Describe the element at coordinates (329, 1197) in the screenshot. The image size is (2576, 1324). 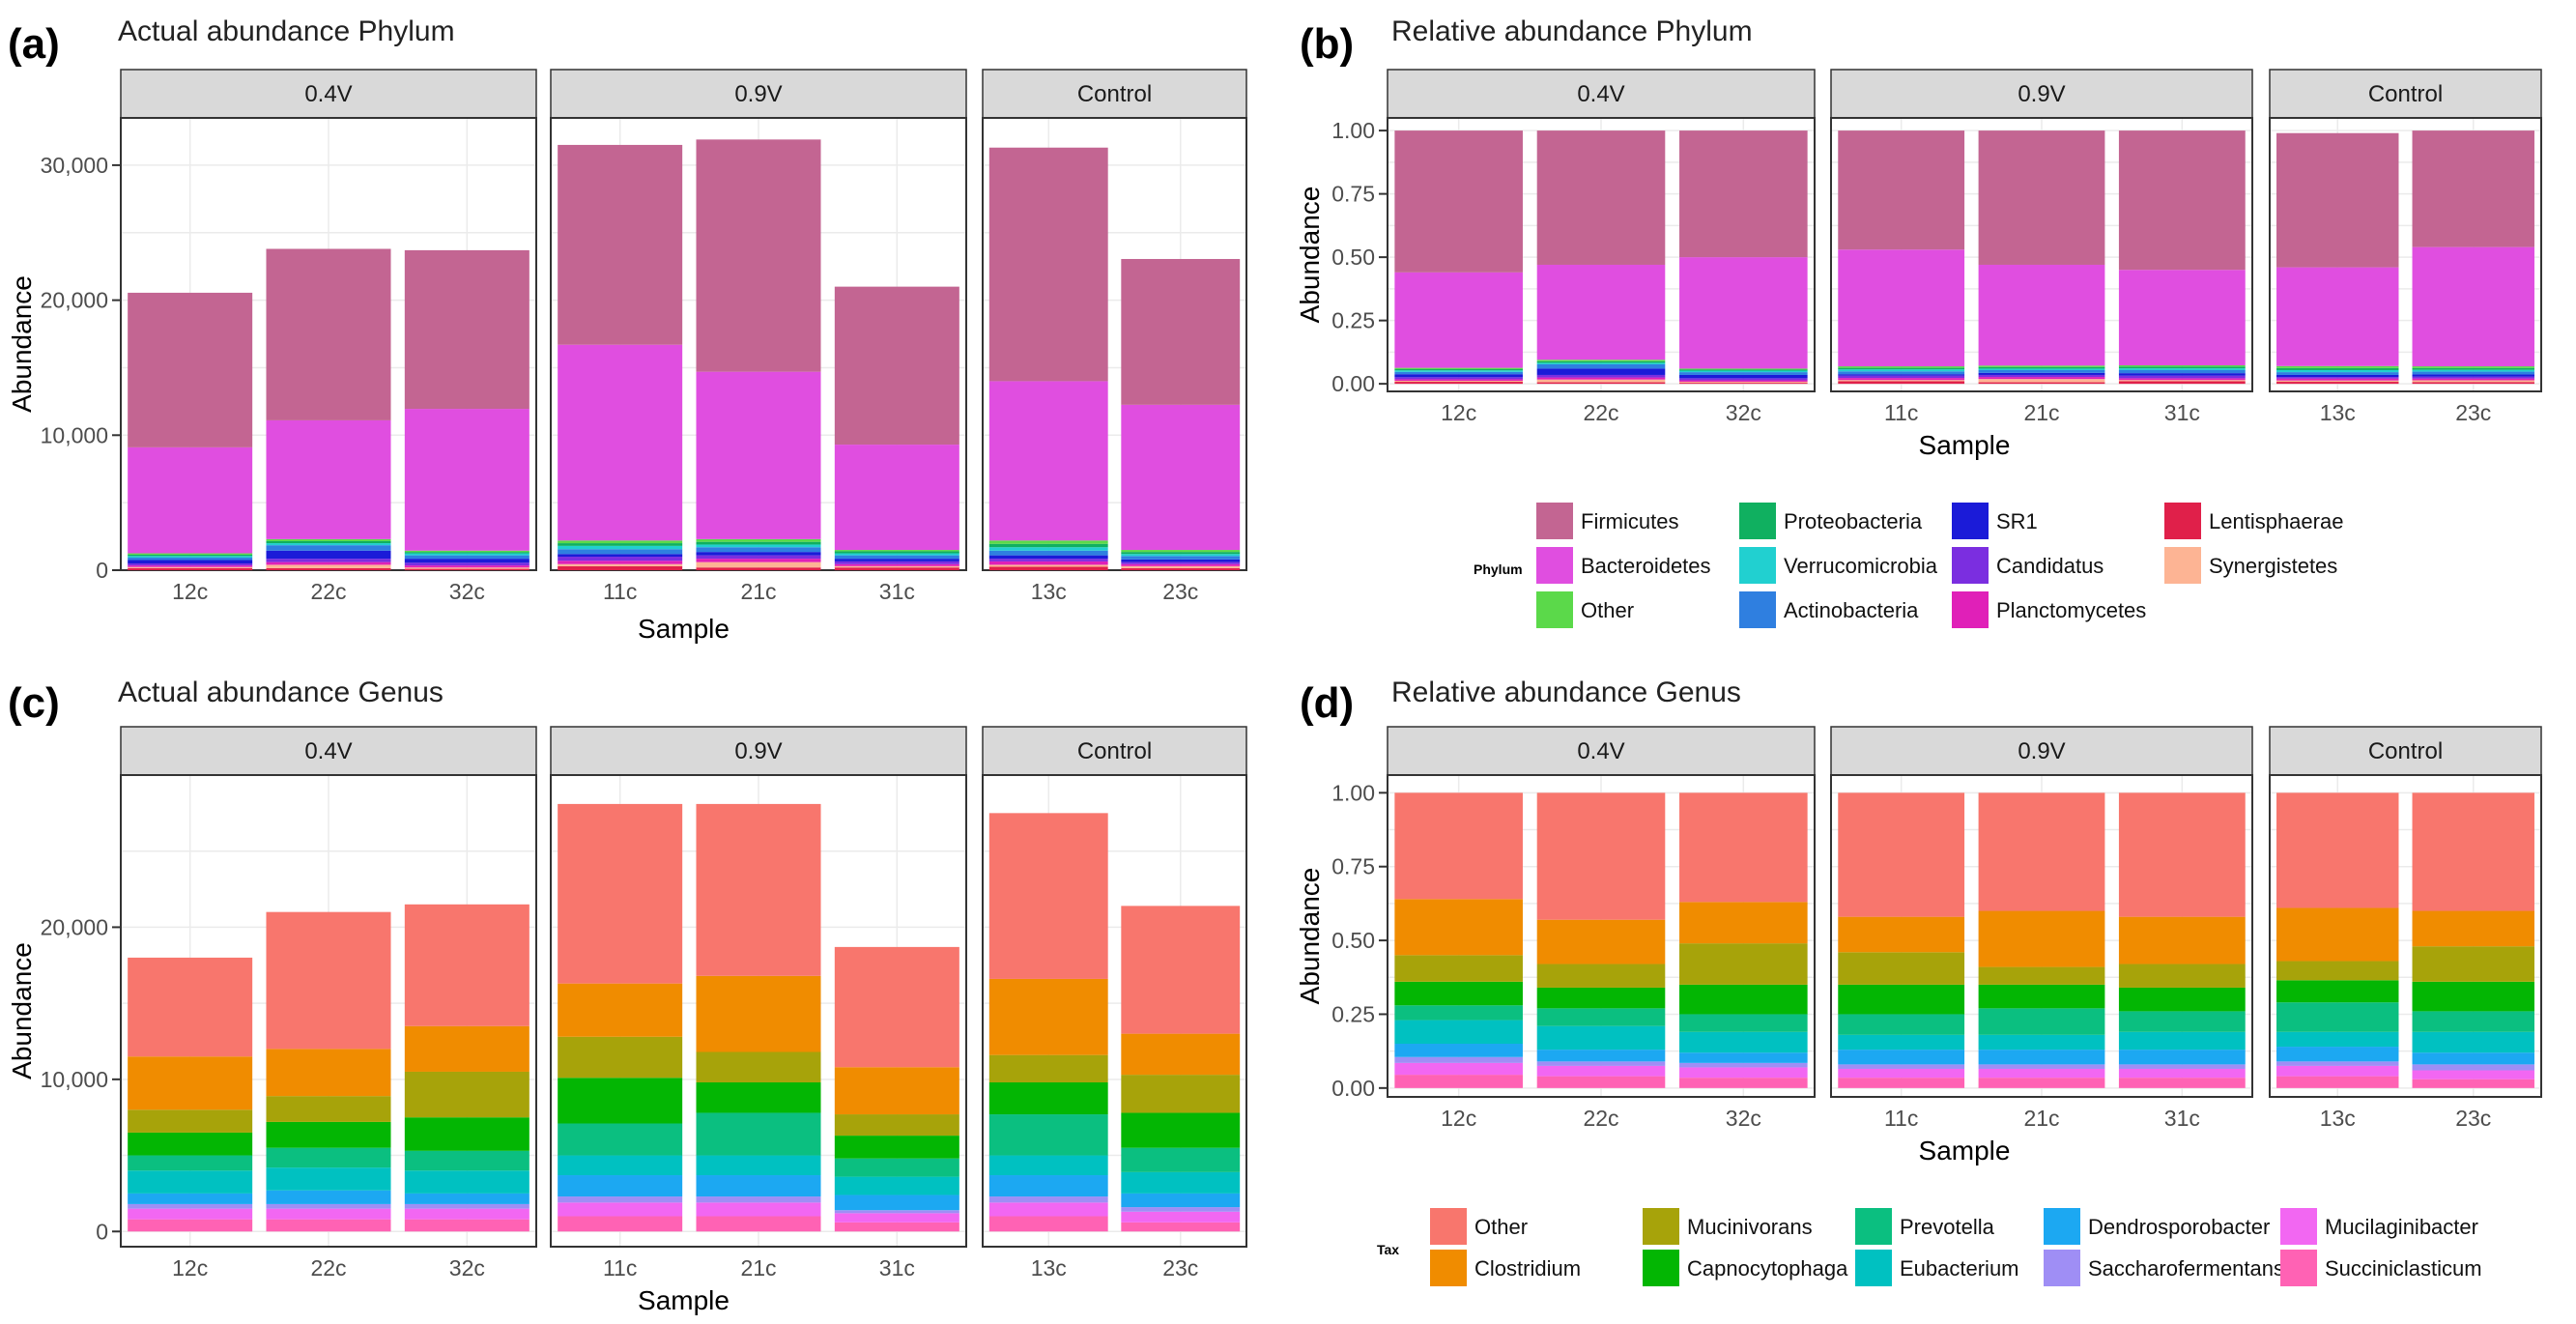
I see `bar-segment-Dendrosporobacter` at that location.